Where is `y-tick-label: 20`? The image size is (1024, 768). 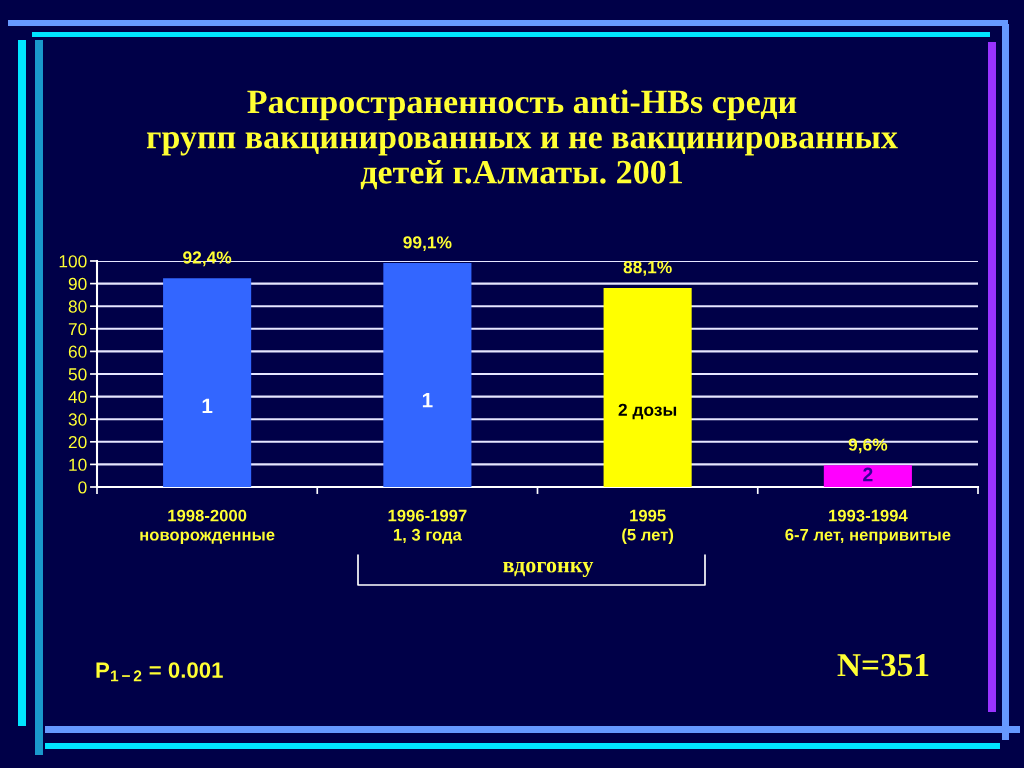 y-tick-label: 20 is located at coordinates (77, 442).